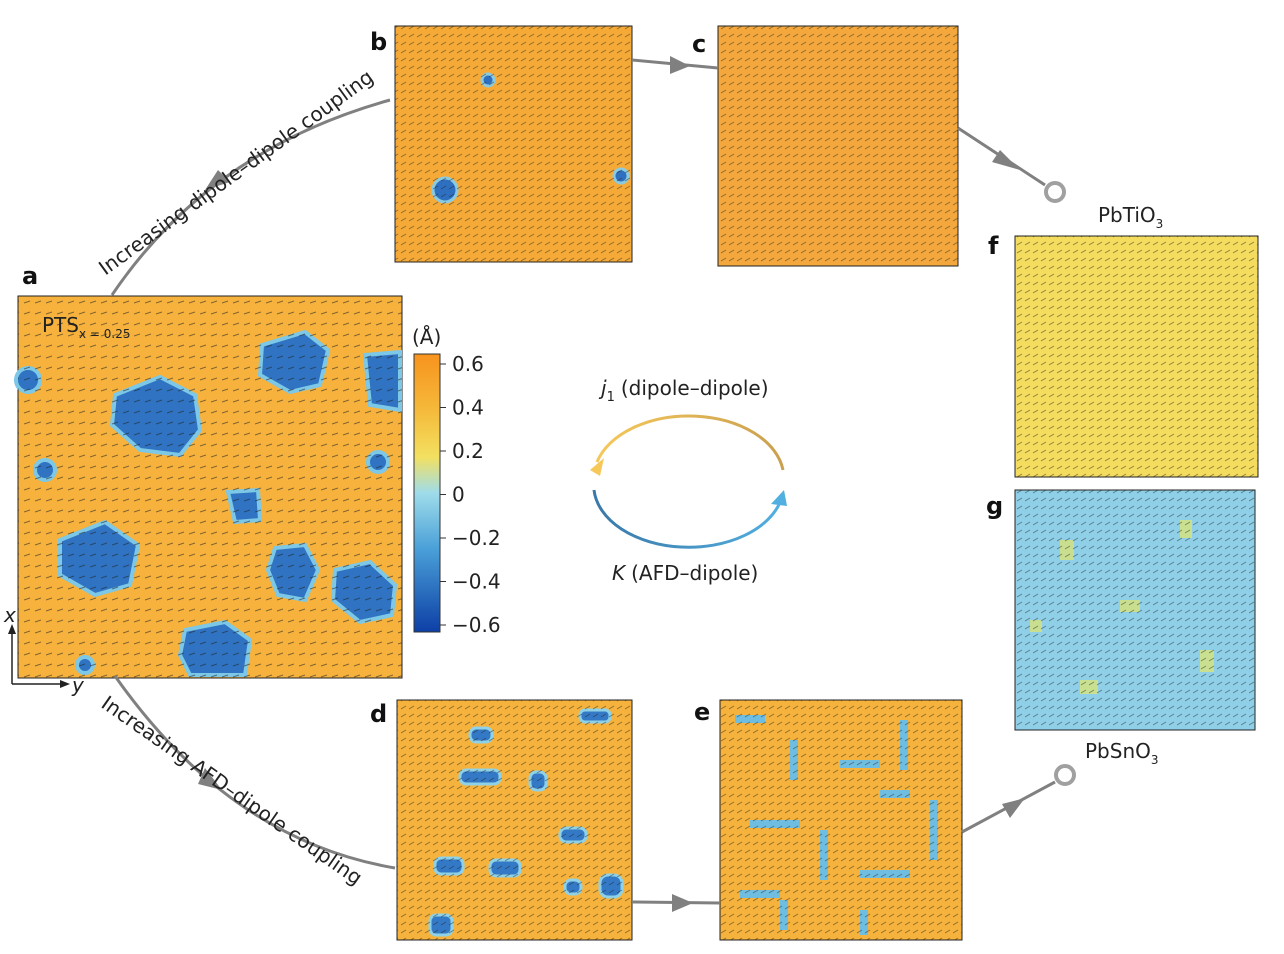  I want to click on panel-label: c, so click(699, 44).